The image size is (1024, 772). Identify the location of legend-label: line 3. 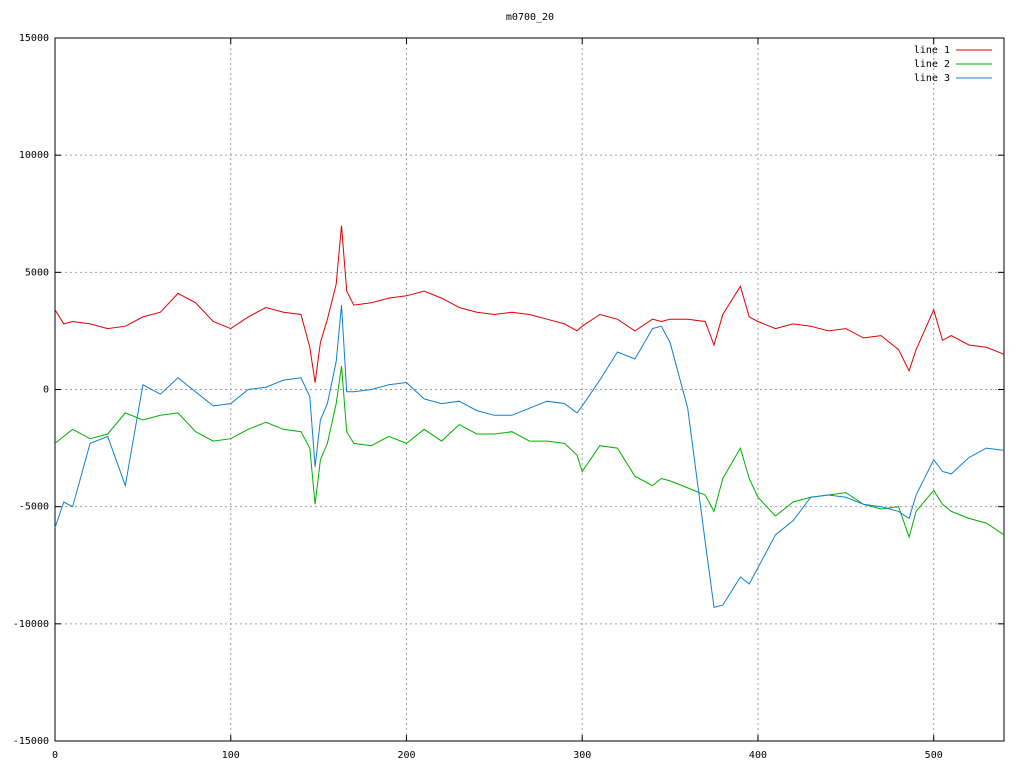
(932, 78).